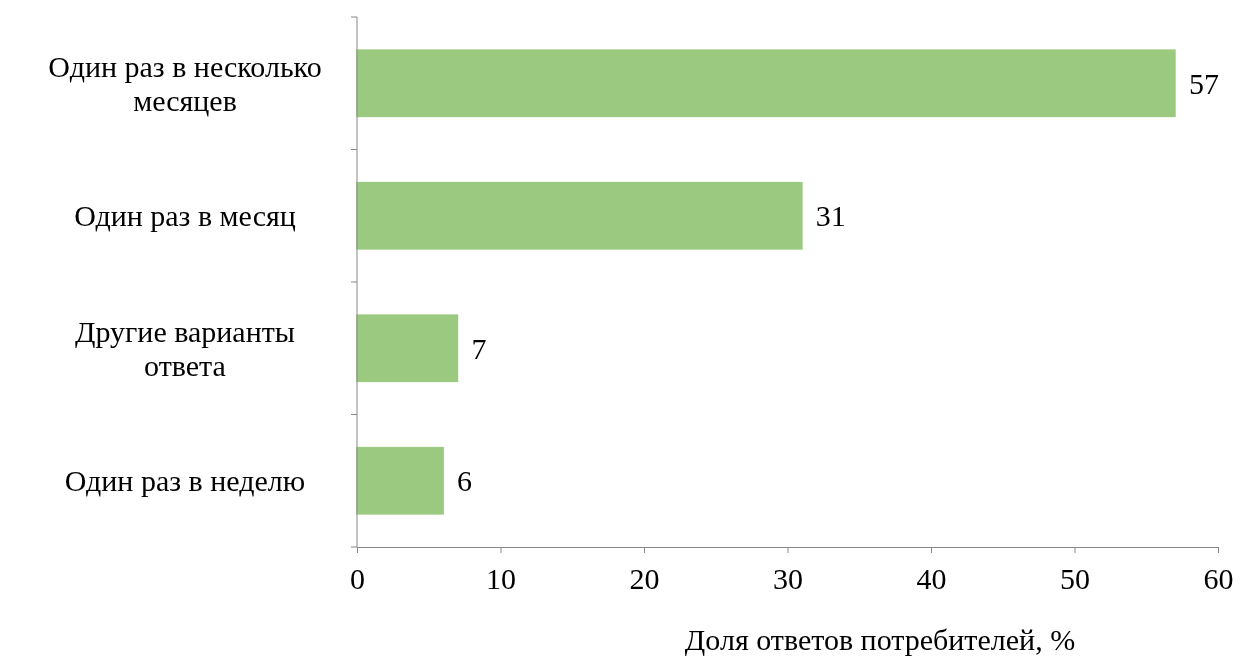 Image resolution: width=1240 pixels, height=657 pixels. I want to click on data-label: 57, so click(1203, 83).